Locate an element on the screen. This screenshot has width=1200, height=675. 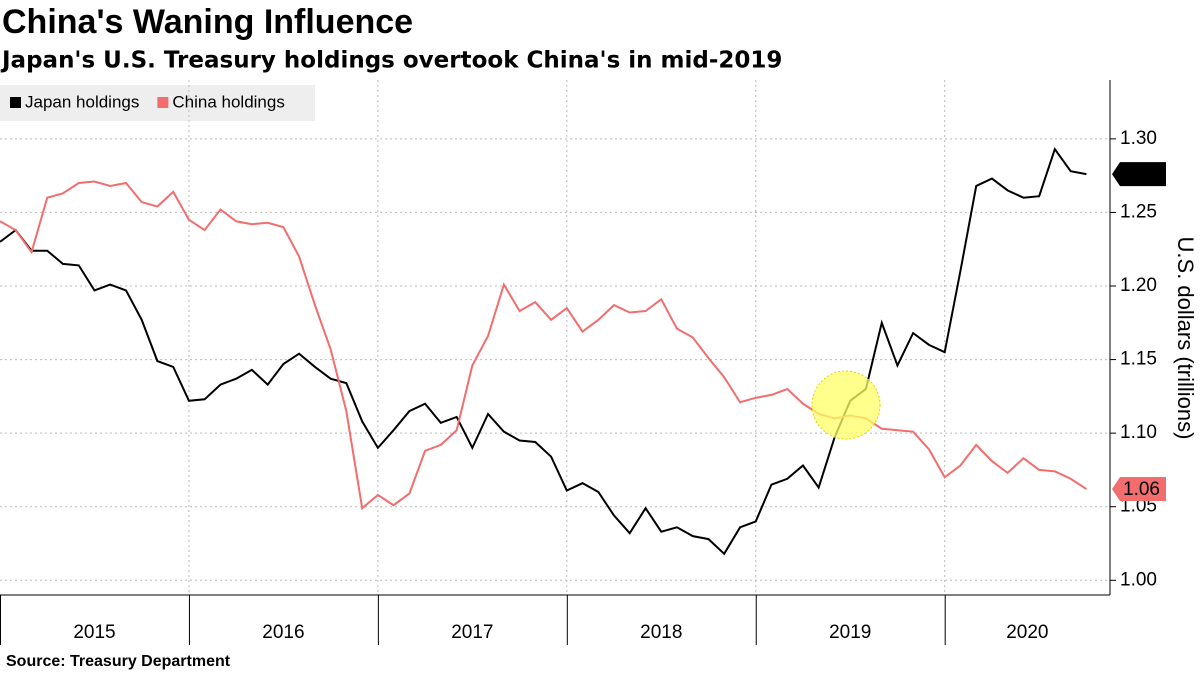
x-tick-label: 2019 is located at coordinates (850, 632).